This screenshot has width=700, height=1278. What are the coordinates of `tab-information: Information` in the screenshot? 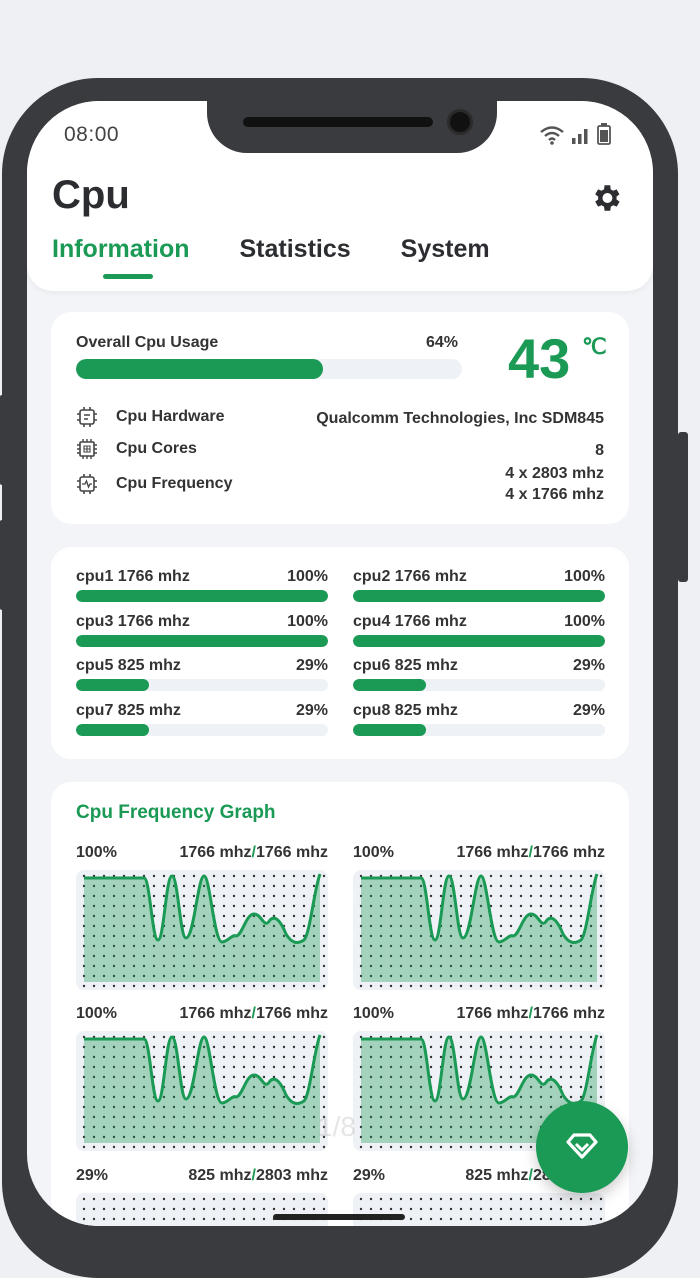 It's located at (121, 249).